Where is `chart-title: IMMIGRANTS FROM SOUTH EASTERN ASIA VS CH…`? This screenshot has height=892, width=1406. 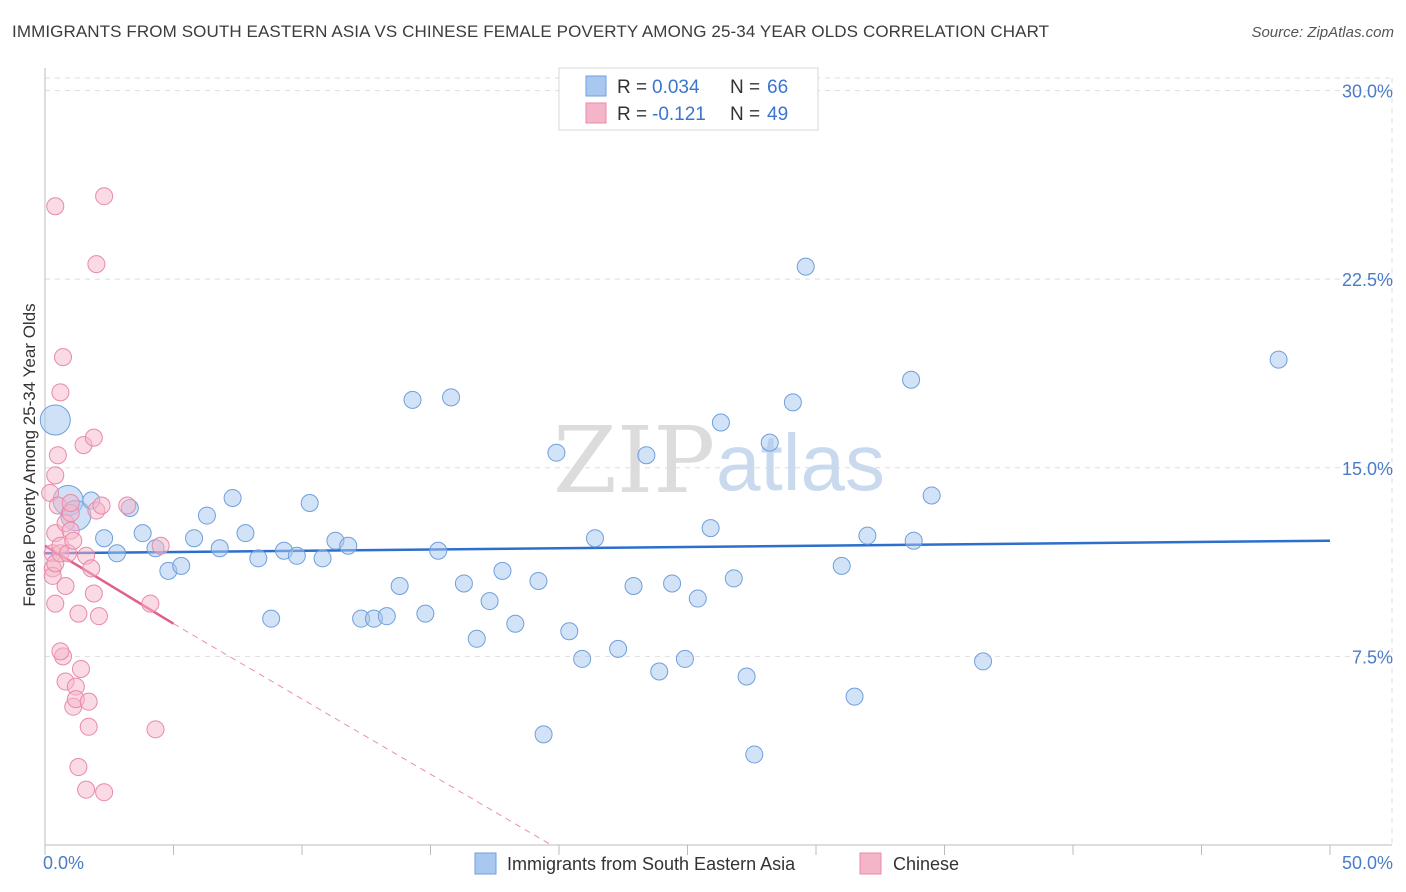 chart-title: IMMIGRANTS FROM SOUTH EASTERN ASIA VS CH… is located at coordinates (531, 31).